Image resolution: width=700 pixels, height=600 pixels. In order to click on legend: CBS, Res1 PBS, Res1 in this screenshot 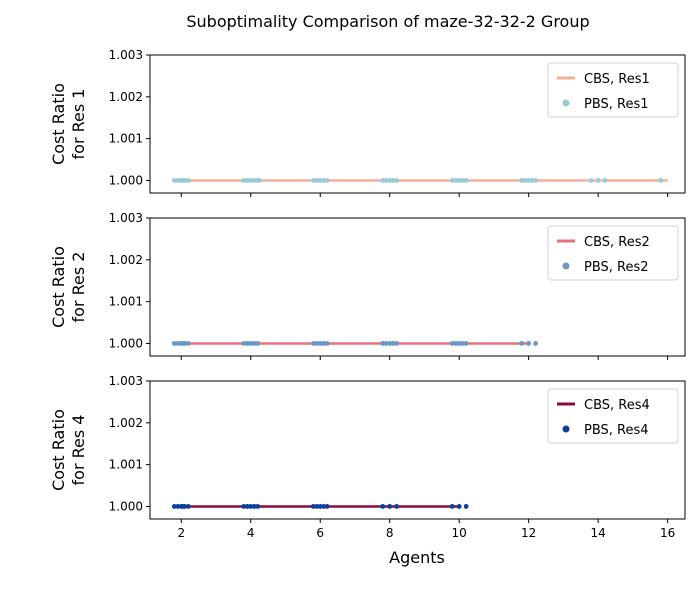, I will do `click(613, 90)`.